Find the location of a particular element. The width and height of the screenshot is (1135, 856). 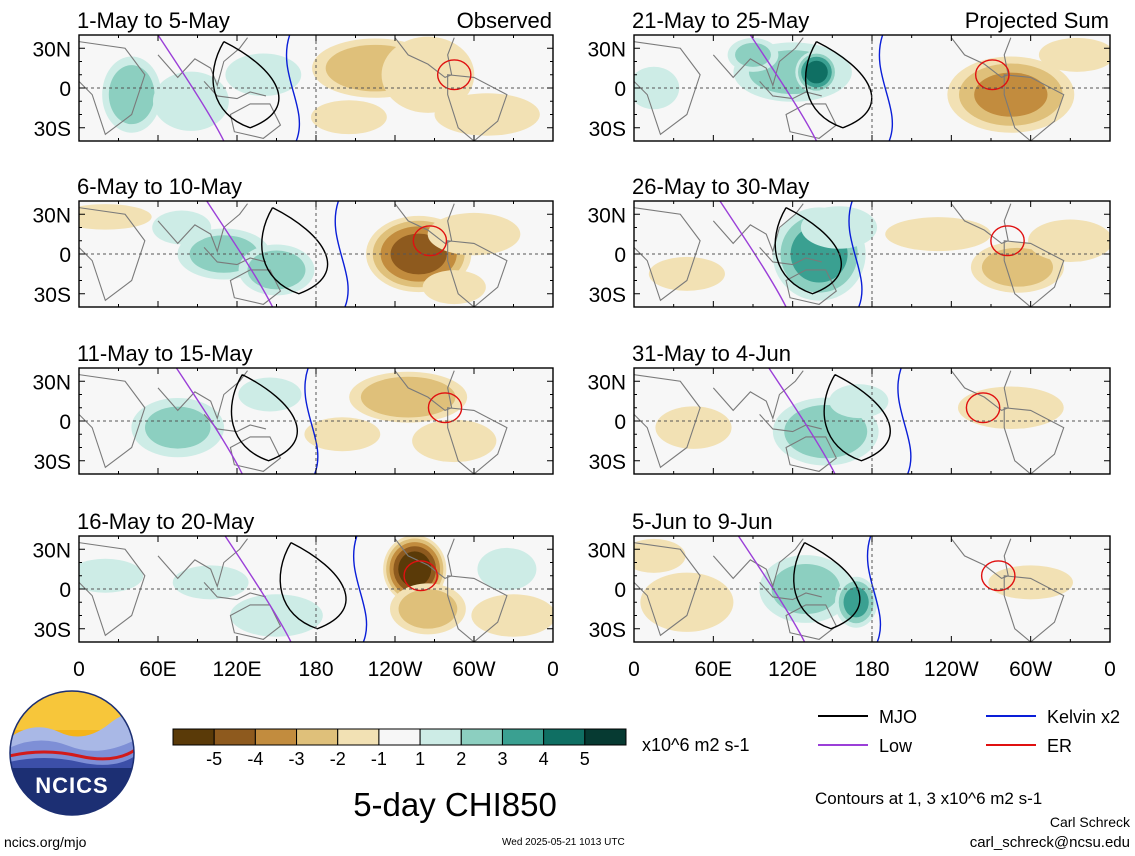

map-panel: 5-Jun to 9-Jun is located at coordinates (871, 576).